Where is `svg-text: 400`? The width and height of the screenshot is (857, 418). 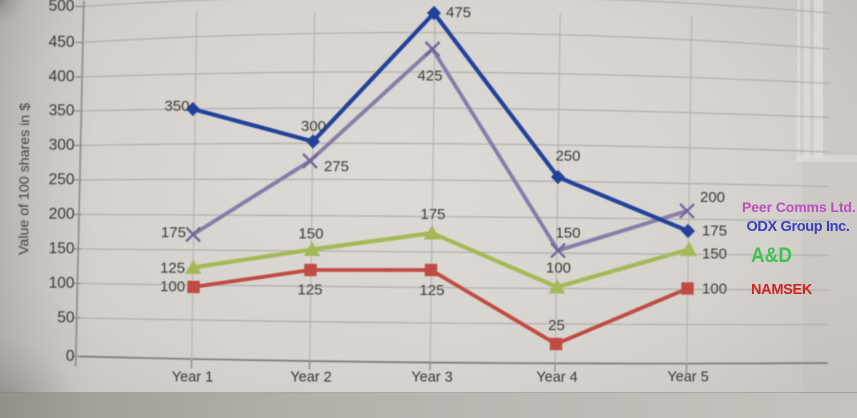
svg-text: 400 is located at coordinates (62, 76).